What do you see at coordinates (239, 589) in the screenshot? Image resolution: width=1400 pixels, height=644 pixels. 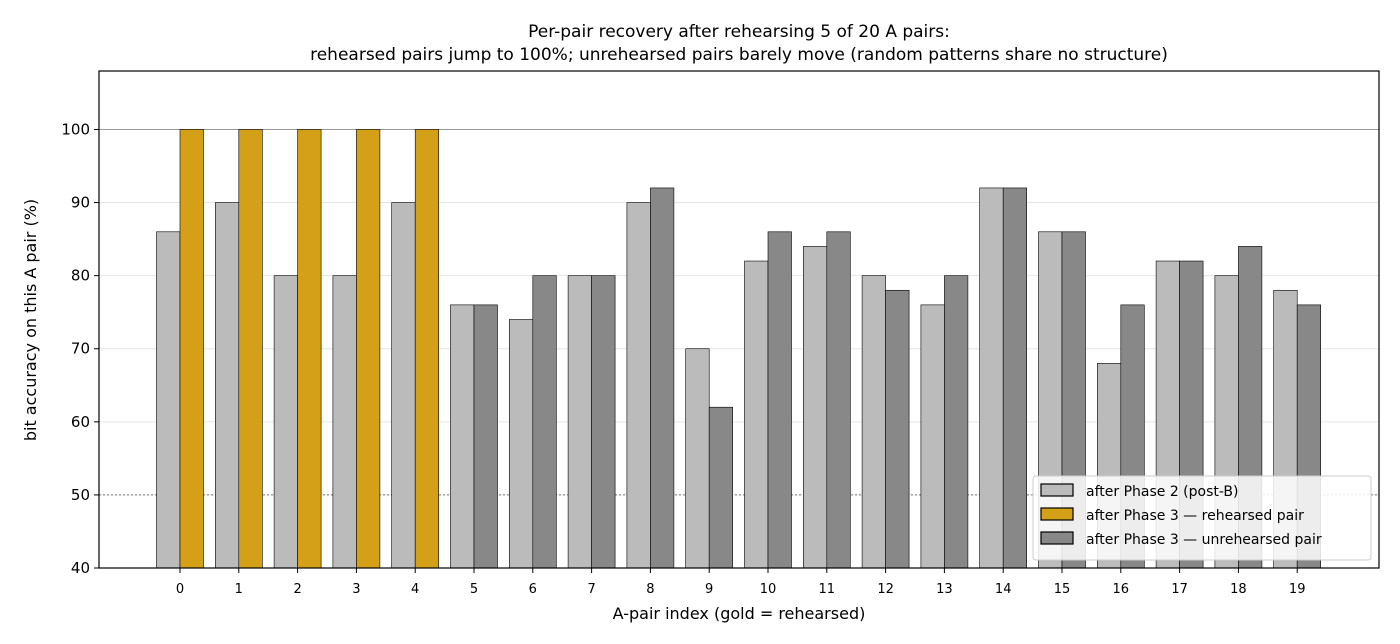 I see `x-tick-label: 1` at bounding box center [239, 589].